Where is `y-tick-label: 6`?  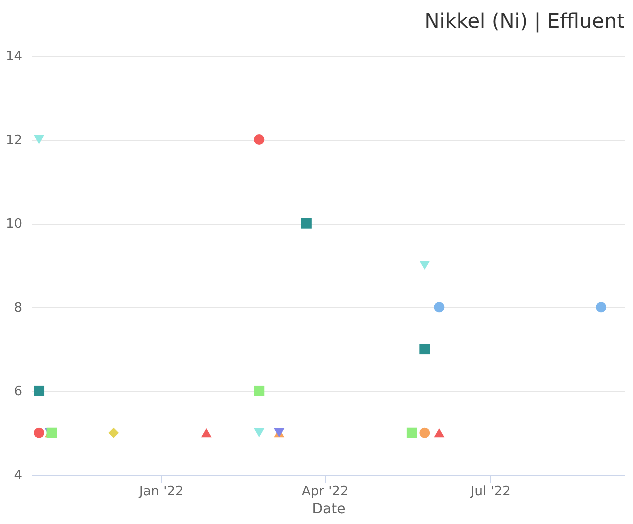
y-tick-label: 6 is located at coordinates (18, 392).